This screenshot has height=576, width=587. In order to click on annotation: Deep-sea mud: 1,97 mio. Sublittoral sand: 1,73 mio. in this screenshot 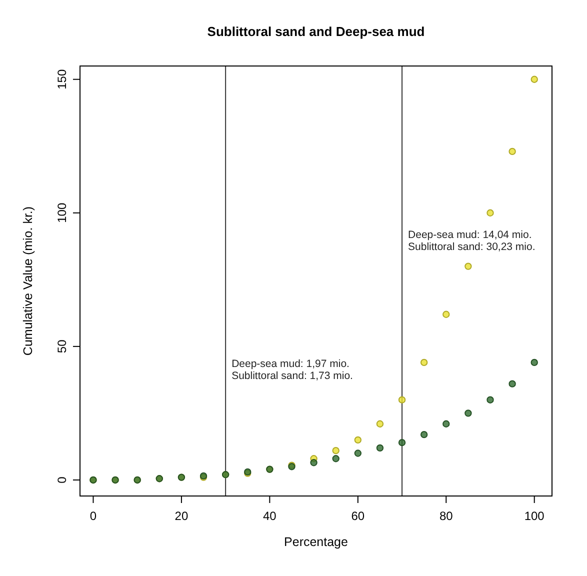, I will do `click(292, 370)`.